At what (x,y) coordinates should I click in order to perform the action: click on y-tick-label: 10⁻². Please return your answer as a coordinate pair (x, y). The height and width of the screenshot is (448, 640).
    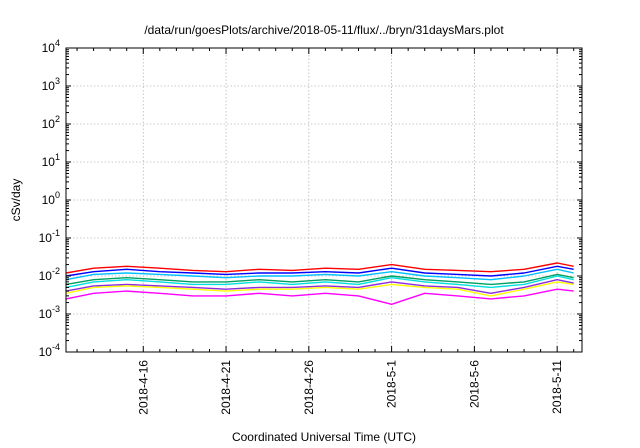
    Looking at the image, I should click on (49, 274).